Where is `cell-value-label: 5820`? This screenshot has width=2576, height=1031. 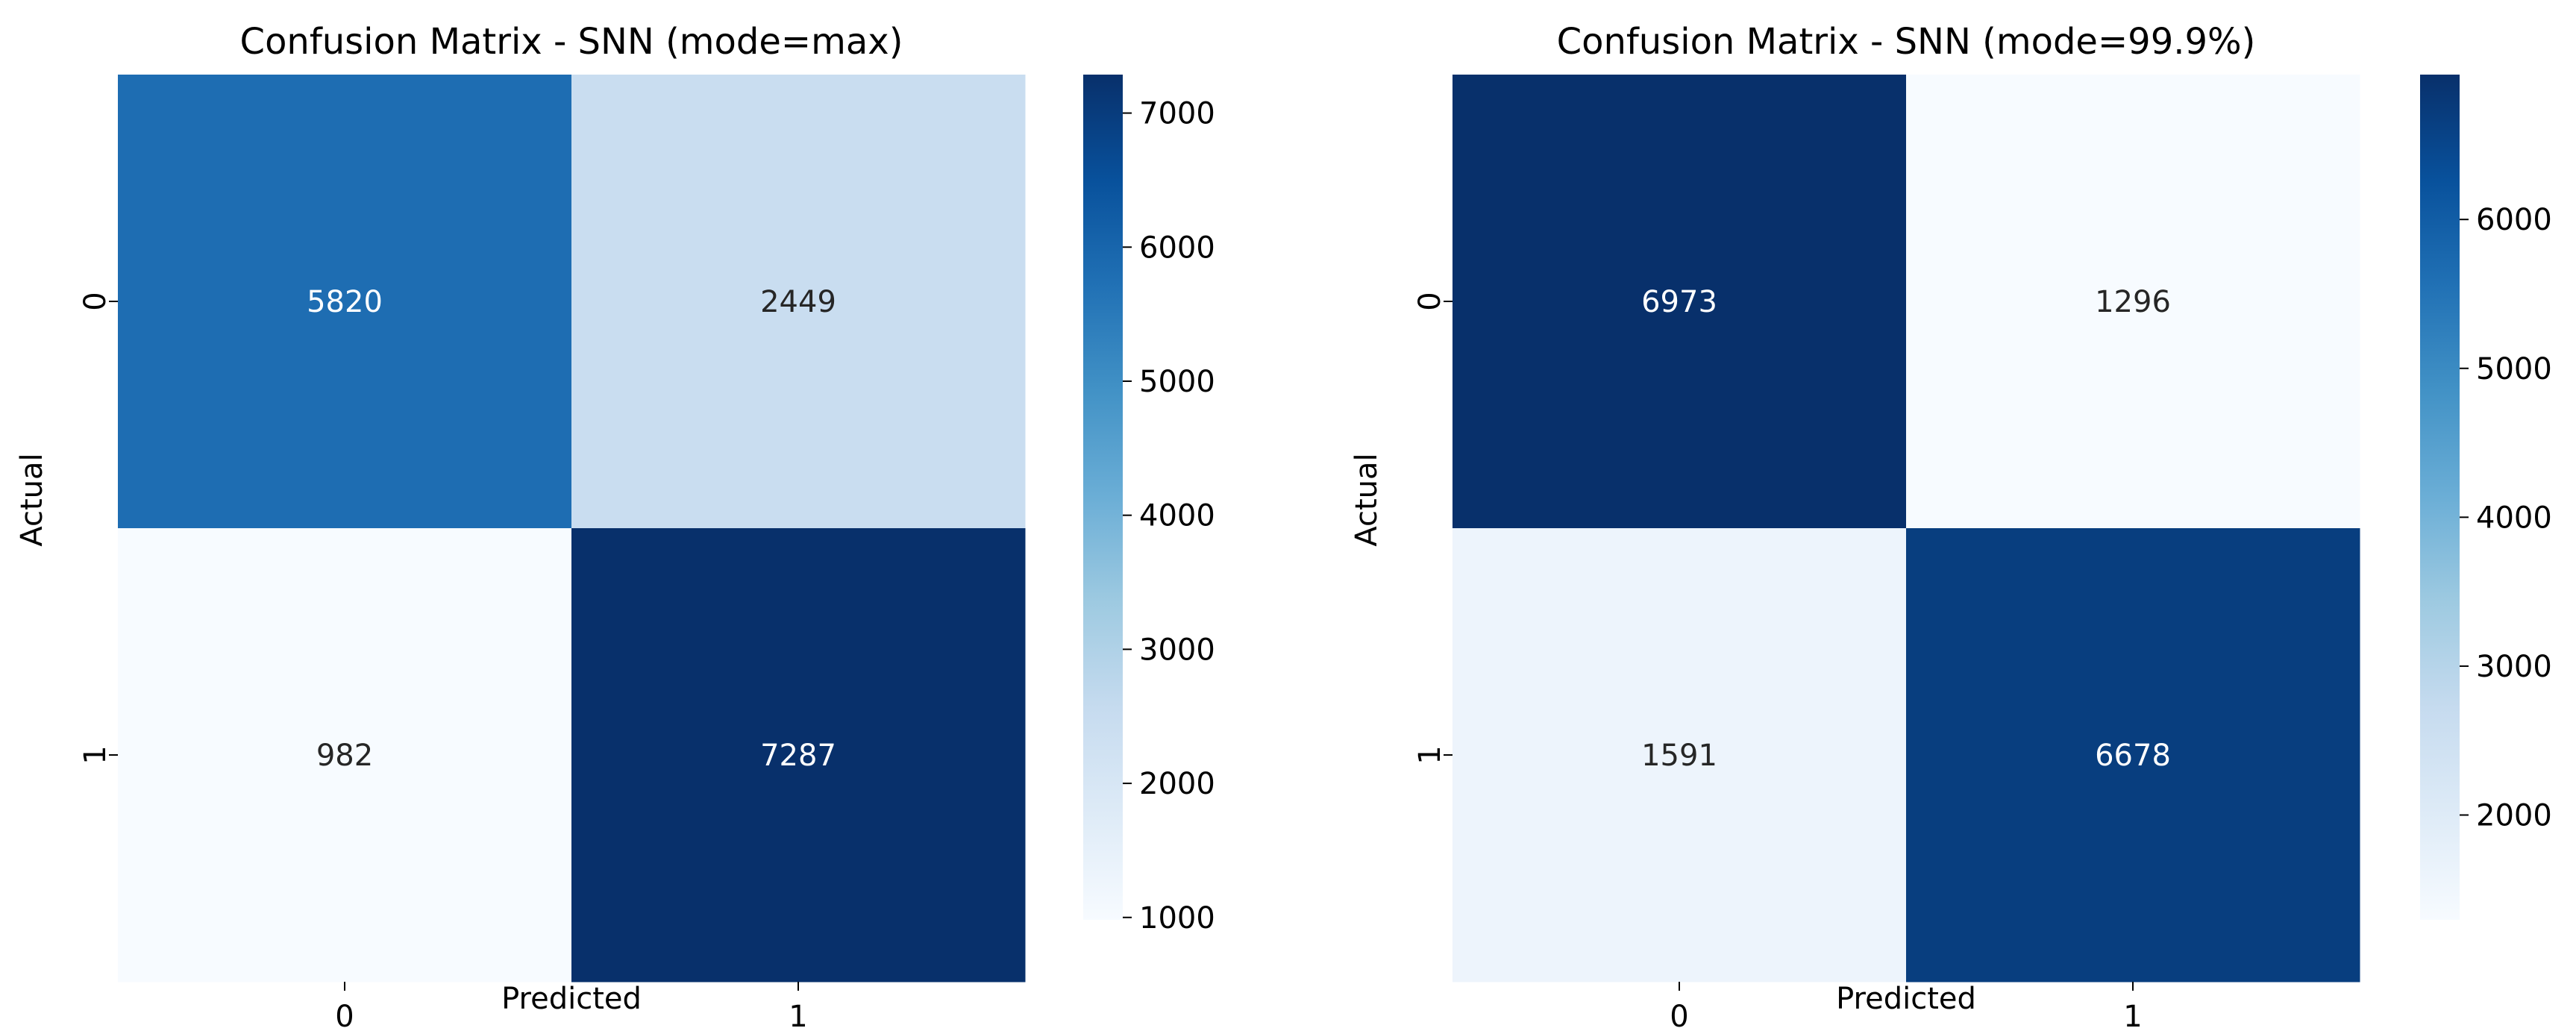
cell-value-label: 5820 is located at coordinates (345, 302).